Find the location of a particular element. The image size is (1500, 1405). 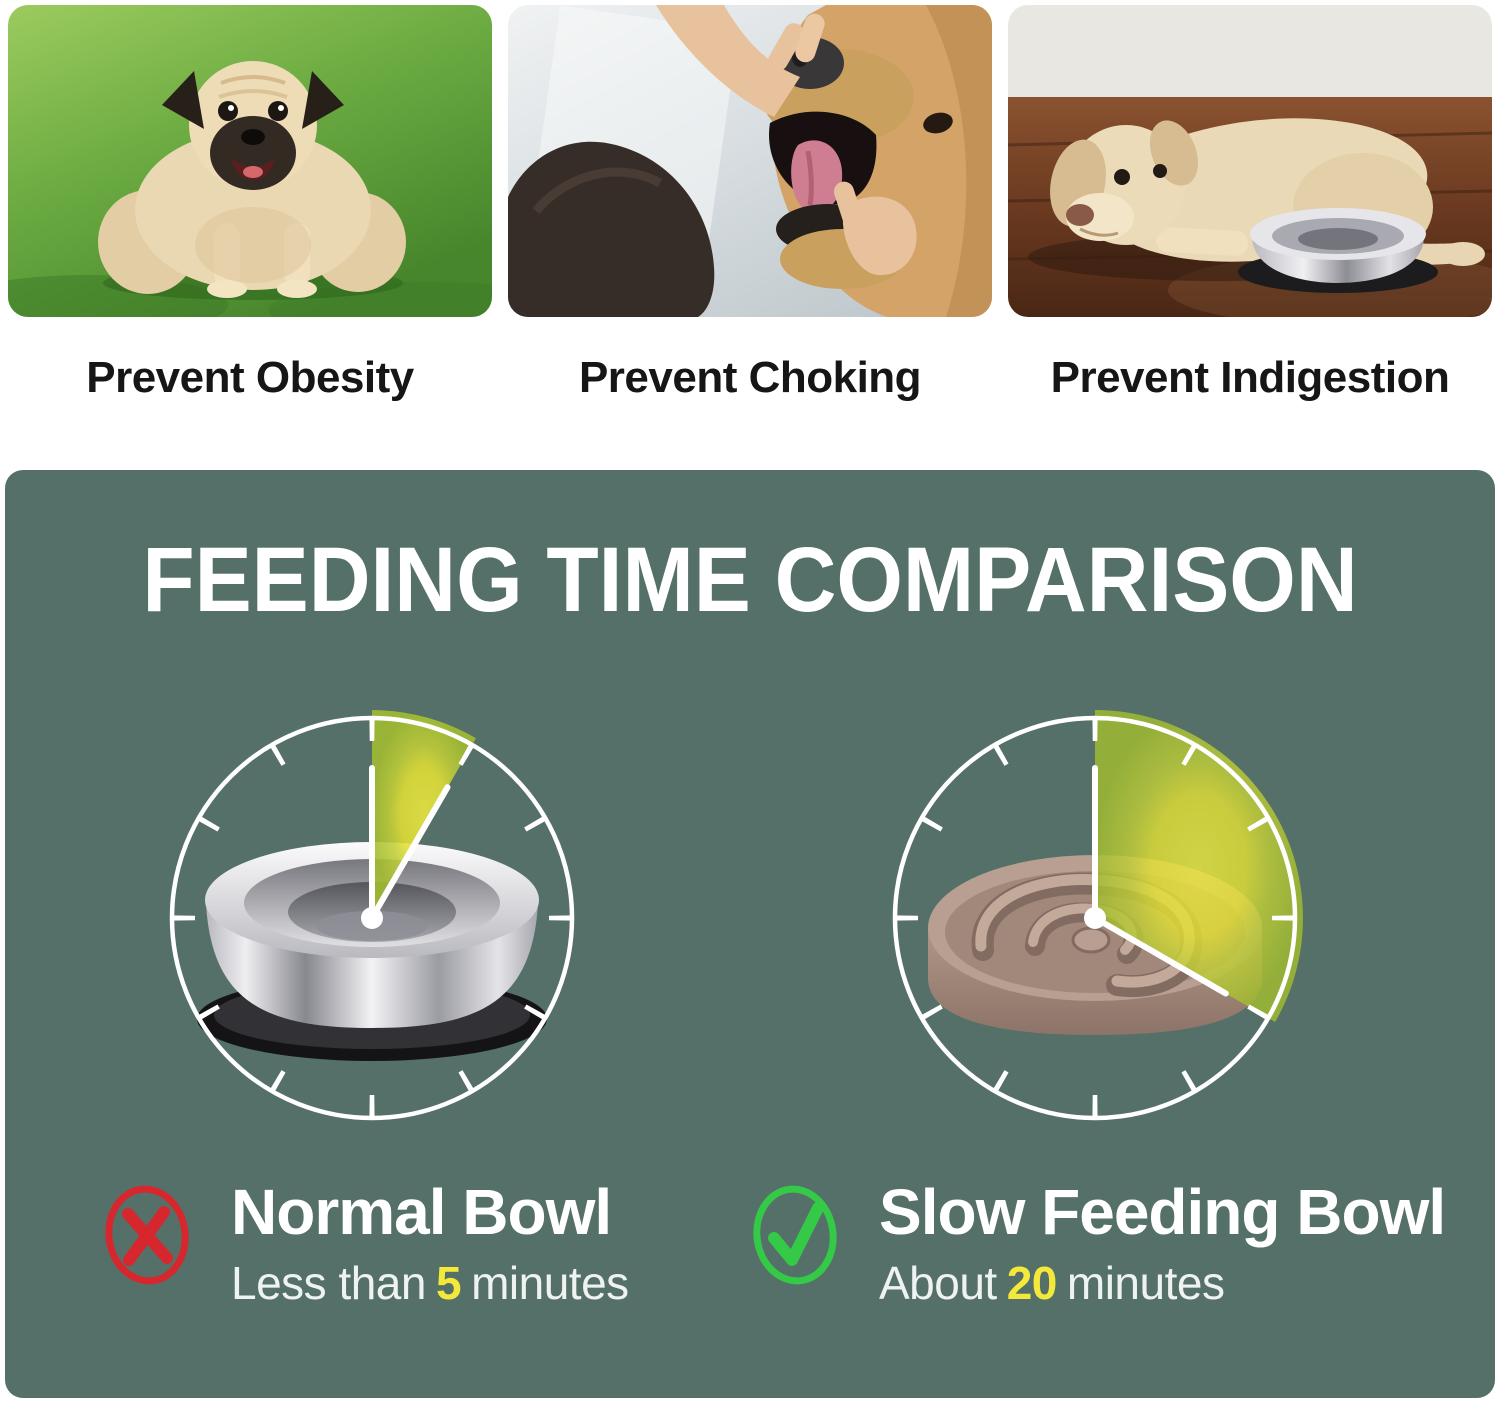

benefit-card-obesity: Prevent Obesity is located at coordinates (250, 204).